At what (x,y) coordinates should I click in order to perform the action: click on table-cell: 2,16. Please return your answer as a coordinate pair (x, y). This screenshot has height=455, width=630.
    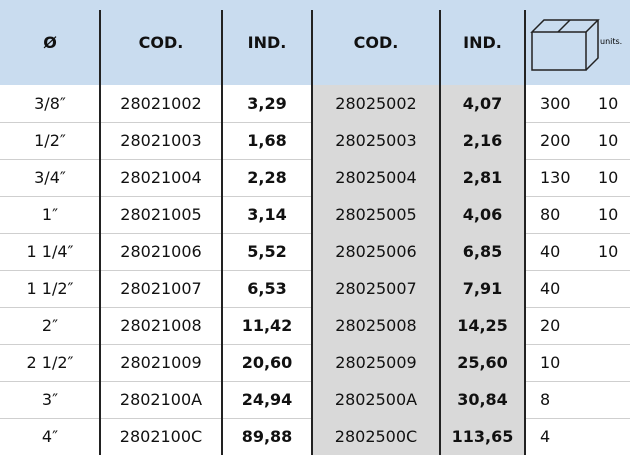
    Looking at the image, I should click on (482, 140).